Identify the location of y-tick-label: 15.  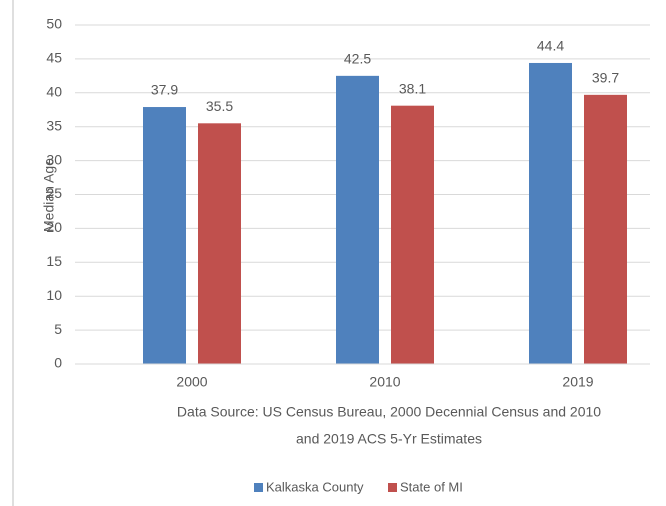
(54, 261).